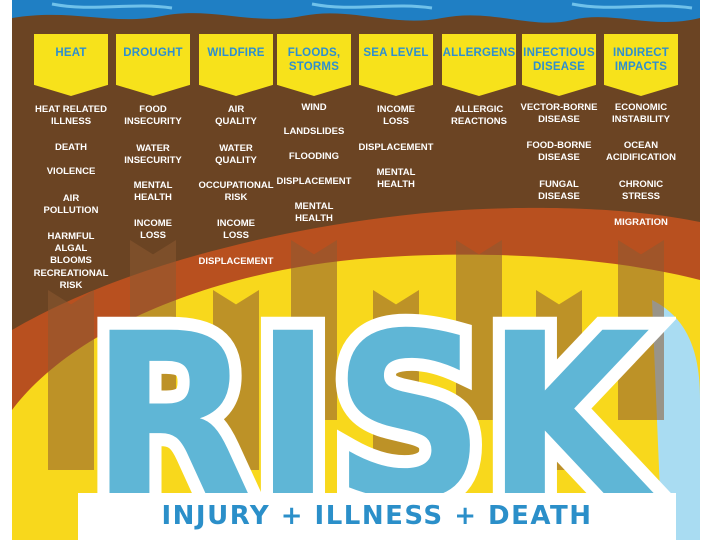 The width and height of the screenshot is (720, 540). I want to click on impact-item: FOOD INSECURITY, so click(153, 115).